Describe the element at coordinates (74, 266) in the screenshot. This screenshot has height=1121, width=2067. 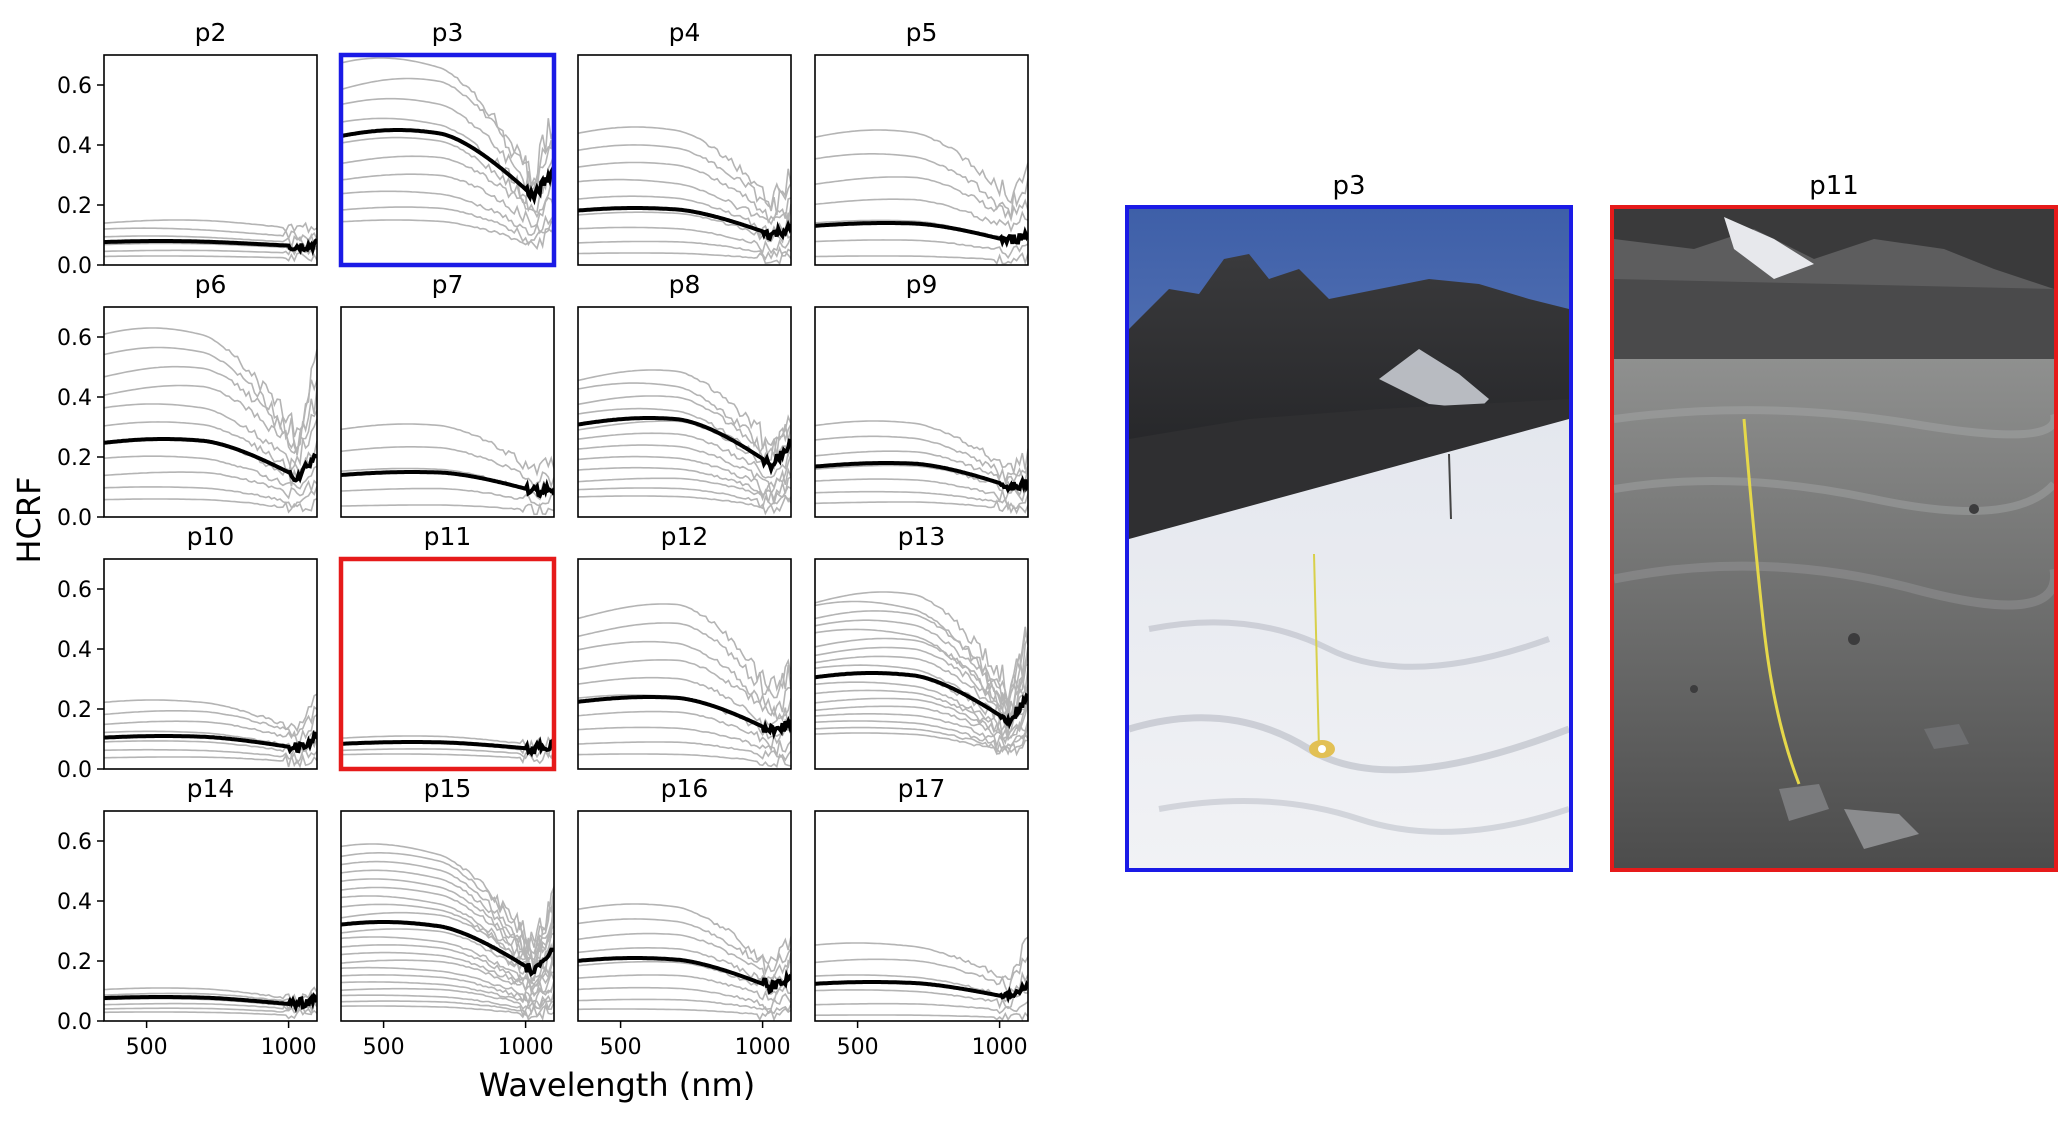
I see `y-tick-label-p2-0: 0.0` at that location.